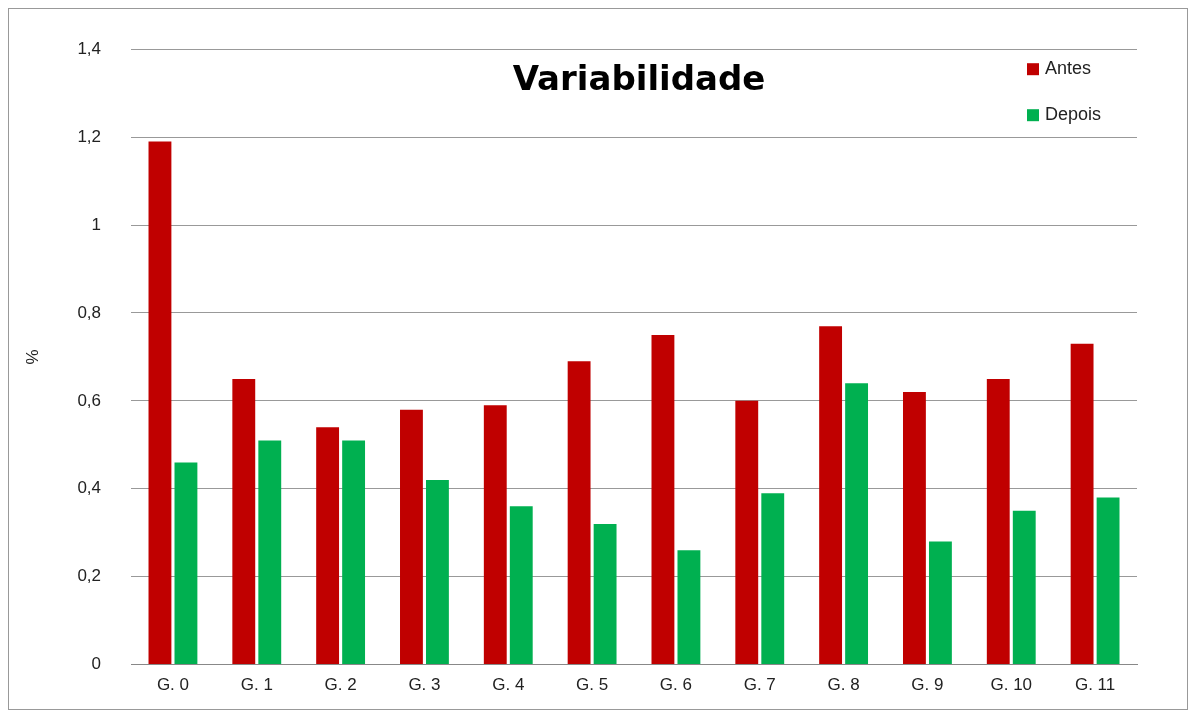  I want to click on x-tick-label: G. 9, so click(927, 685).